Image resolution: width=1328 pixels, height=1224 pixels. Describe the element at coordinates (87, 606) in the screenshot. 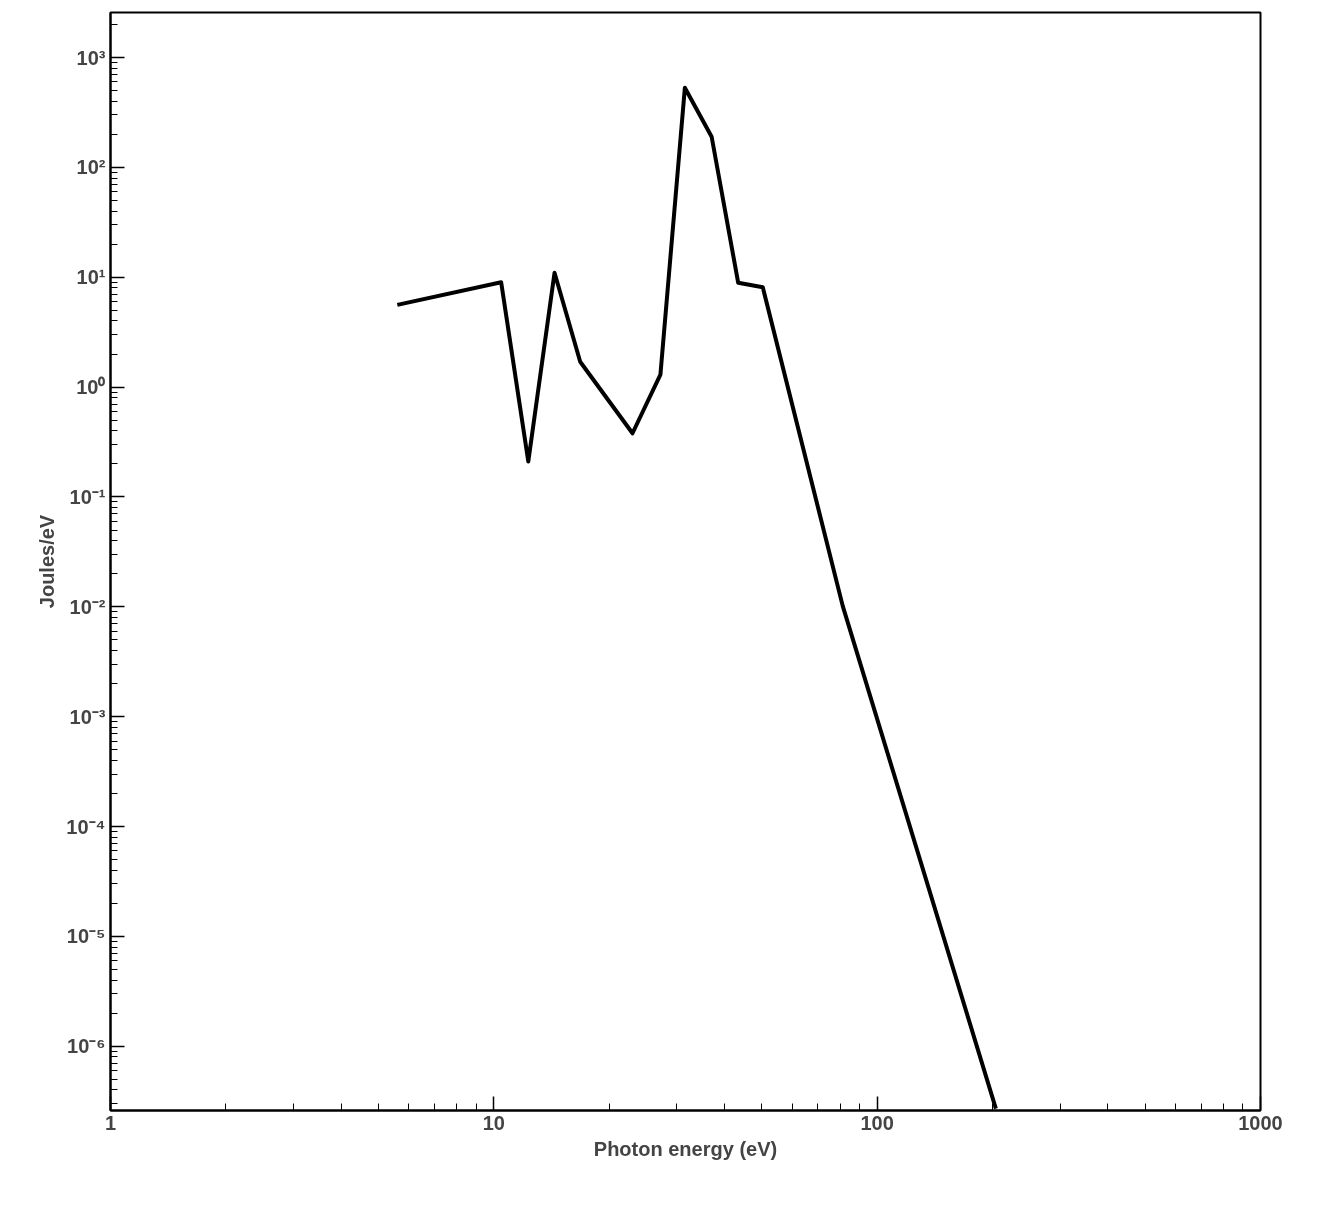

I see `y-tick-label: 10⁻²` at that location.